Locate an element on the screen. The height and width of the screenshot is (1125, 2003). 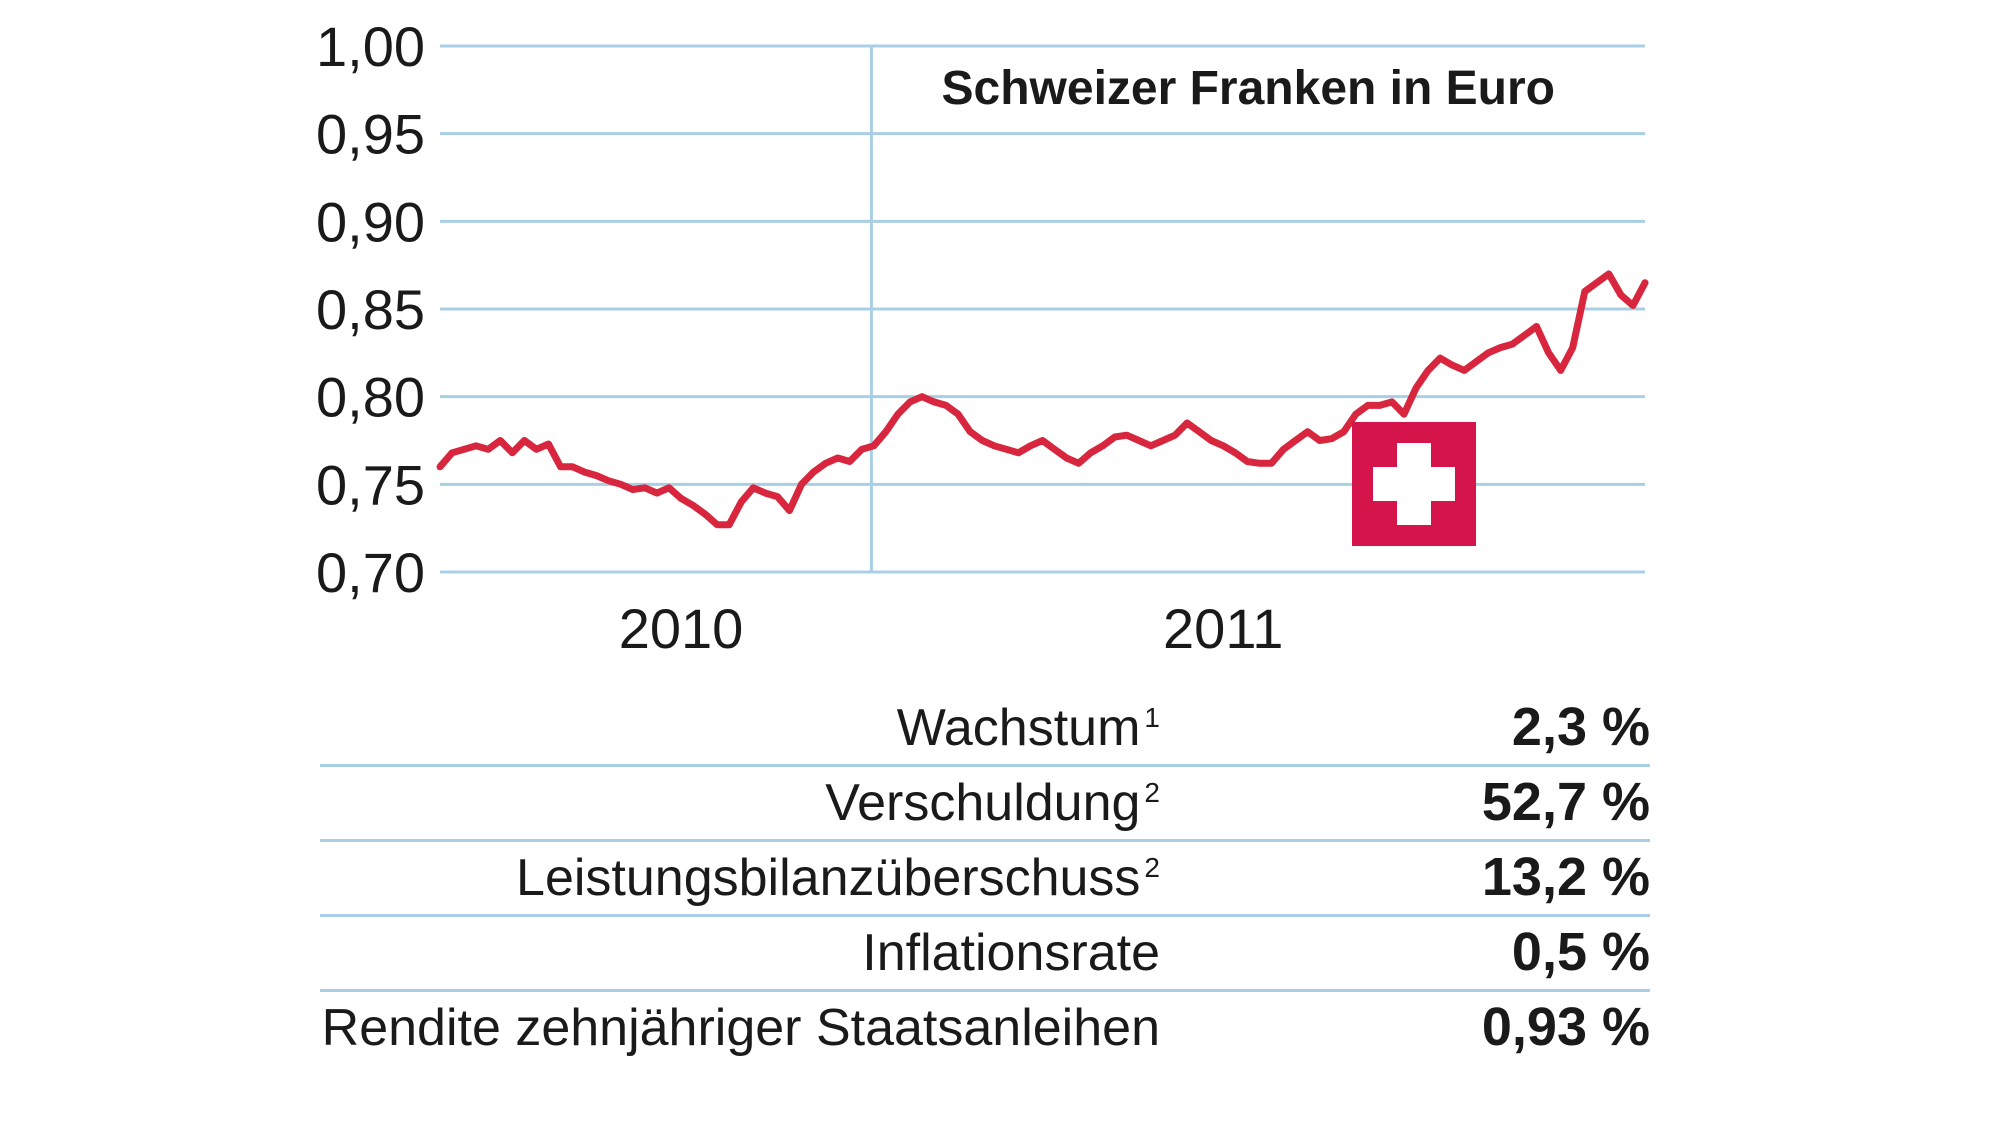
stats-value: 13,2 % is located at coordinates (1565, 877).